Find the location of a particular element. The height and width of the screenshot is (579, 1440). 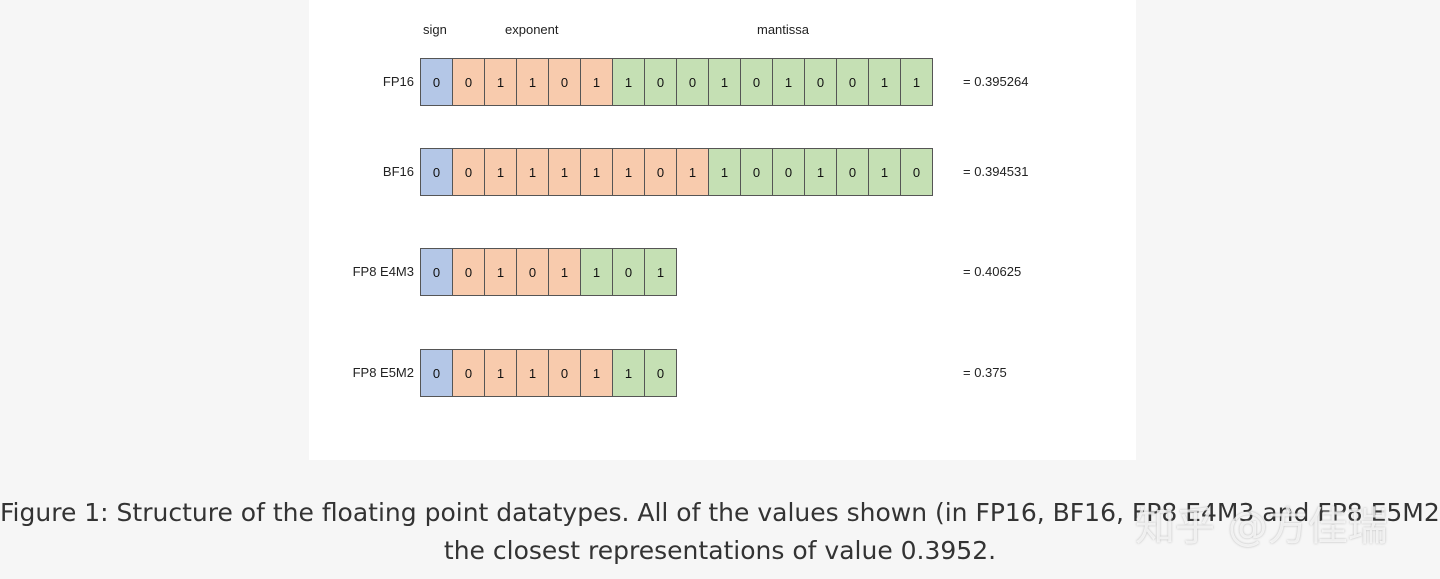

mantissa-header: mantissa is located at coordinates (783, 29).